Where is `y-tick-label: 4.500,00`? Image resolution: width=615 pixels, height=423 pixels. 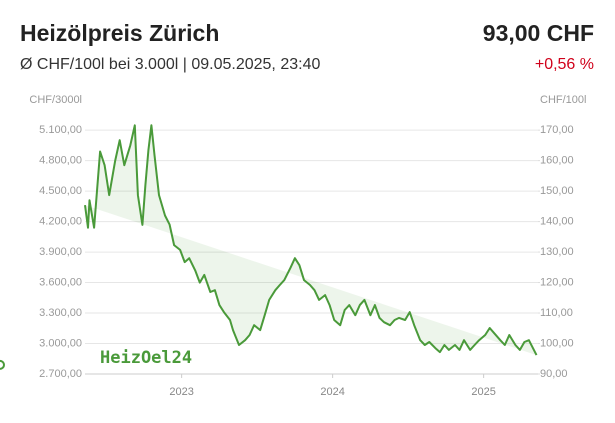 y-tick-label: 4.500,00 is located at coordinates (60, 191).